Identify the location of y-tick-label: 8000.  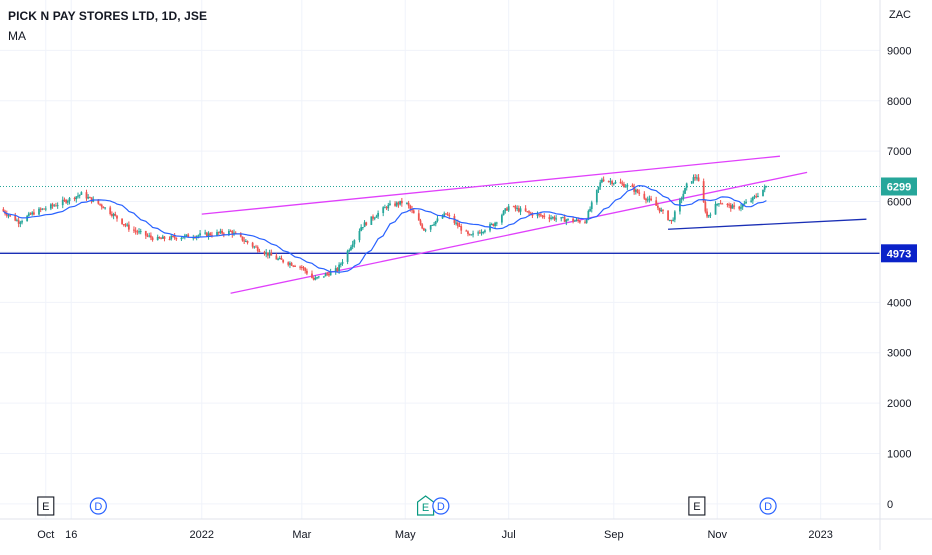
(899, 102).